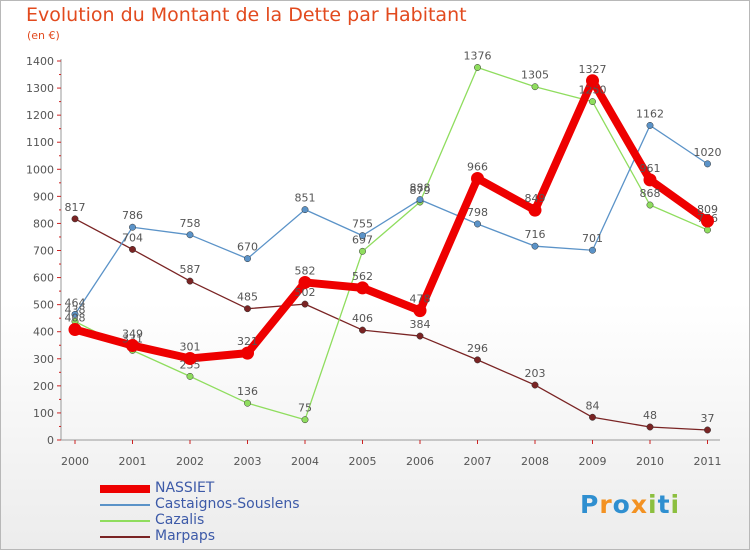  Describe the element at coordinates (43, 196) in the screenshot. I see `y-tick-label: 900` at that location.